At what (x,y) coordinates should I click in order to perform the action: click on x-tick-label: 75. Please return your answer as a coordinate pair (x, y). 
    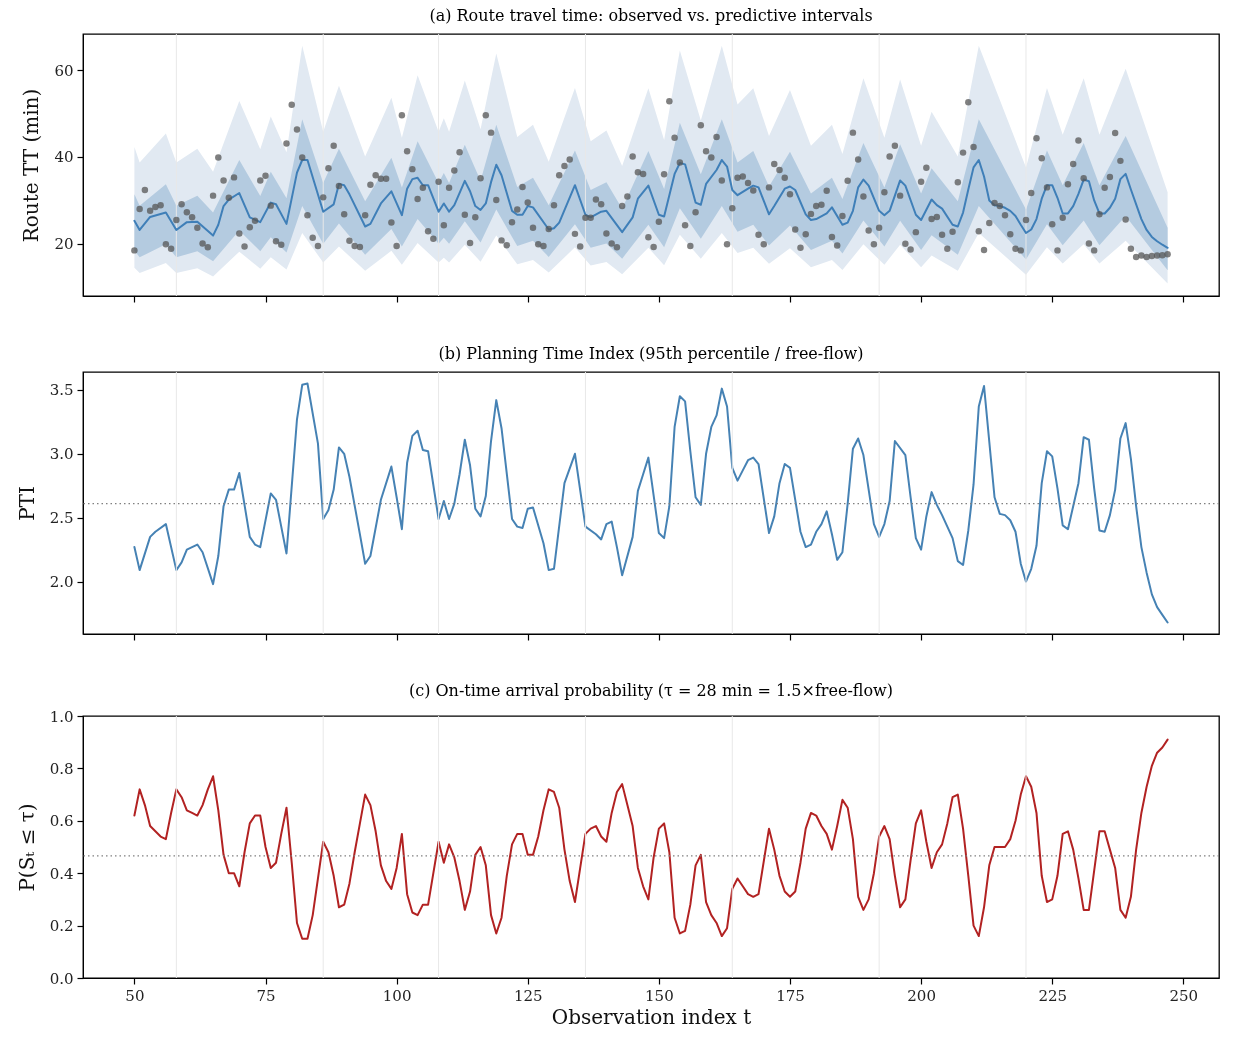
    Looking at the image, I should click on (266, 995).